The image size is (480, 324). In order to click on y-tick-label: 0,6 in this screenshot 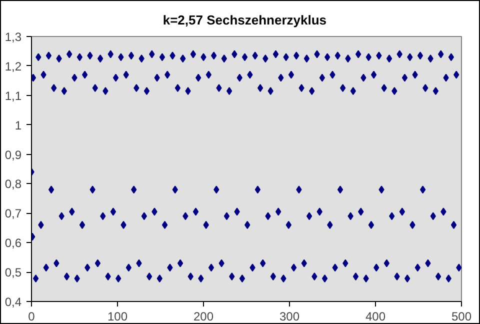, I will do `click(13, 243)`.